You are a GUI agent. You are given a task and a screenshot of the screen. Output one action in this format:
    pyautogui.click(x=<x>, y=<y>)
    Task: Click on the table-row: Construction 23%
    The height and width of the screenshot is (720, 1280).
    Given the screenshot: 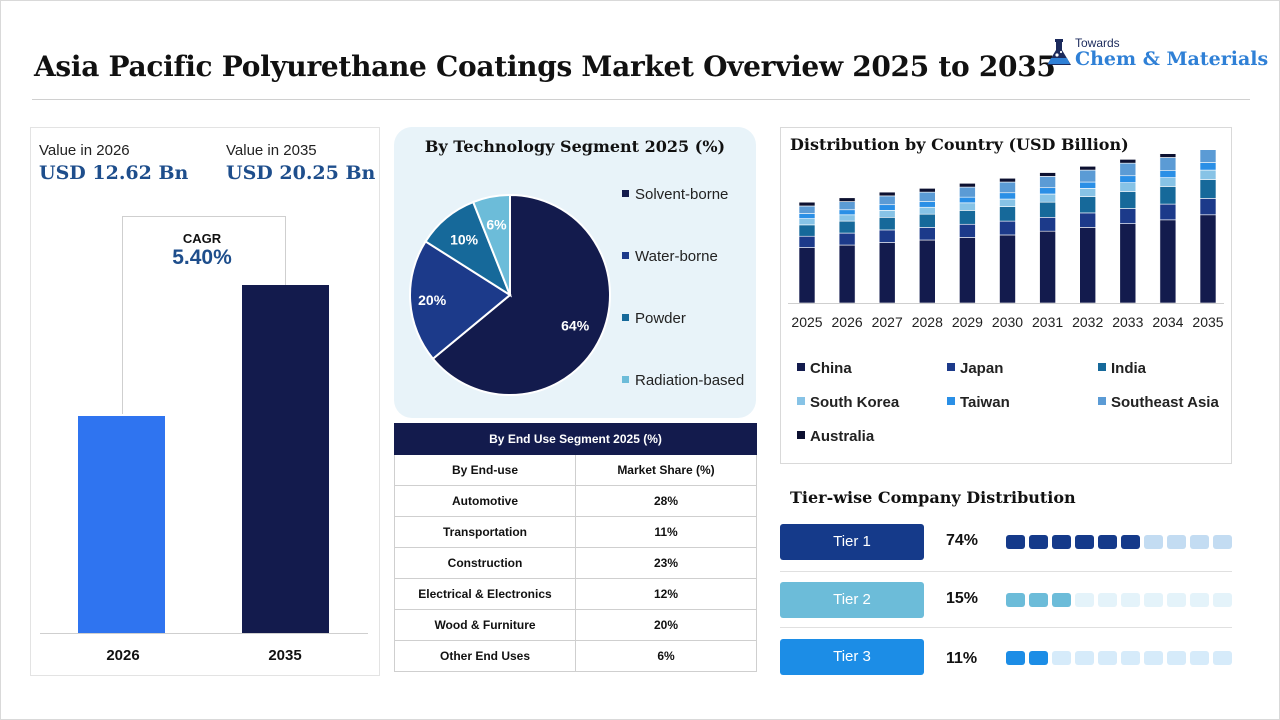 What is the action you would take?
    pyautogui.click(x=576, y=563)
    